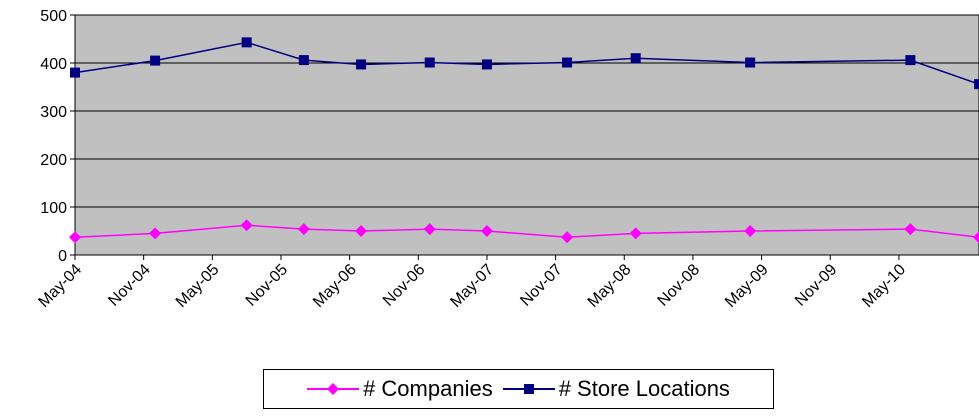 Image resolution: width=979 pixels, height=417 pixels. I want to click on y-tick-label: 500, so click(53, 16).